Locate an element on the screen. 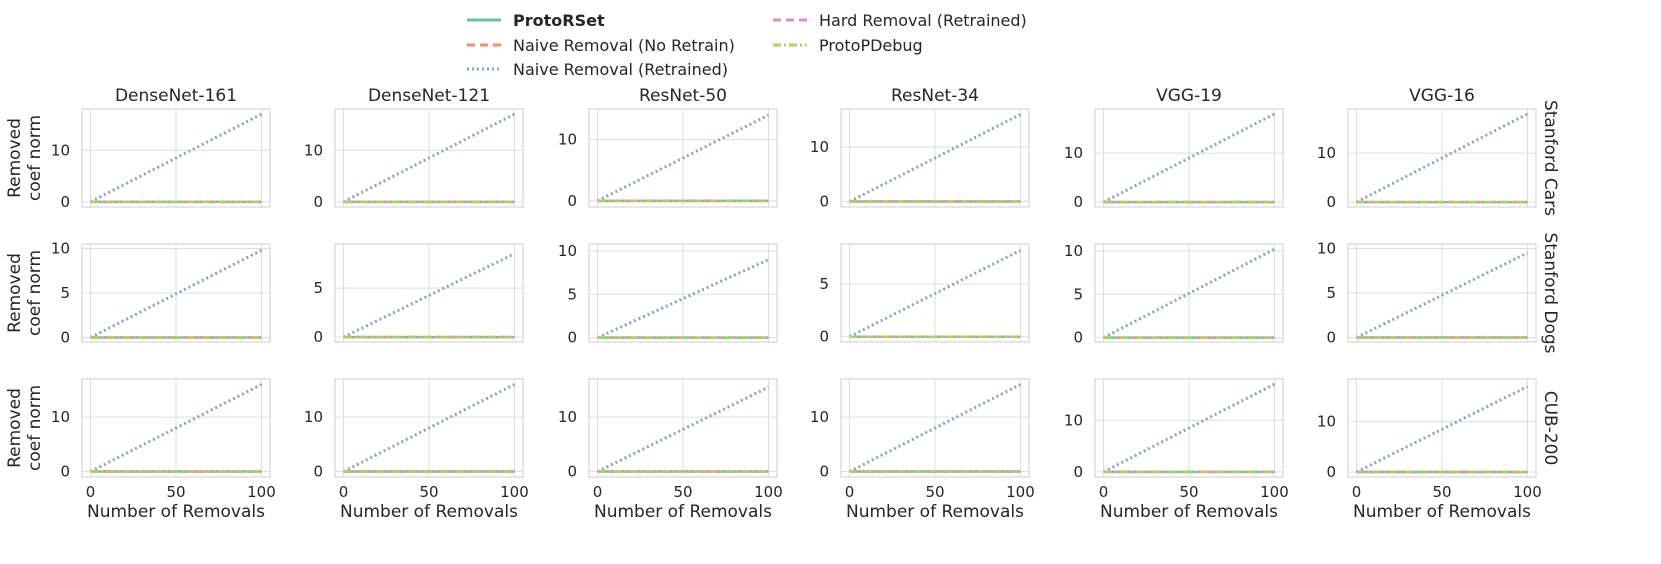  panel-r1-c5: 0 10 VGG-19 is located at coordinates (1174, 148).